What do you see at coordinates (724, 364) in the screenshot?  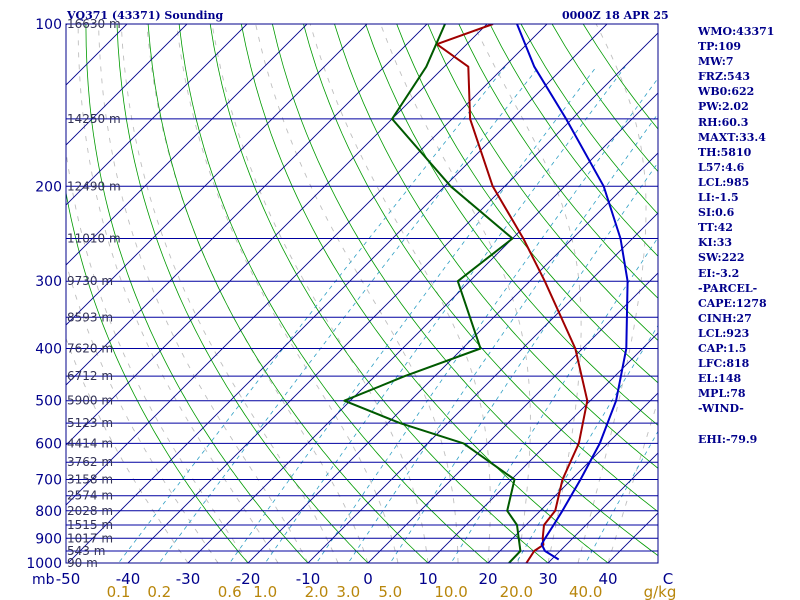 I see `index-item: LFC:818` at bounding box center [724, 364].